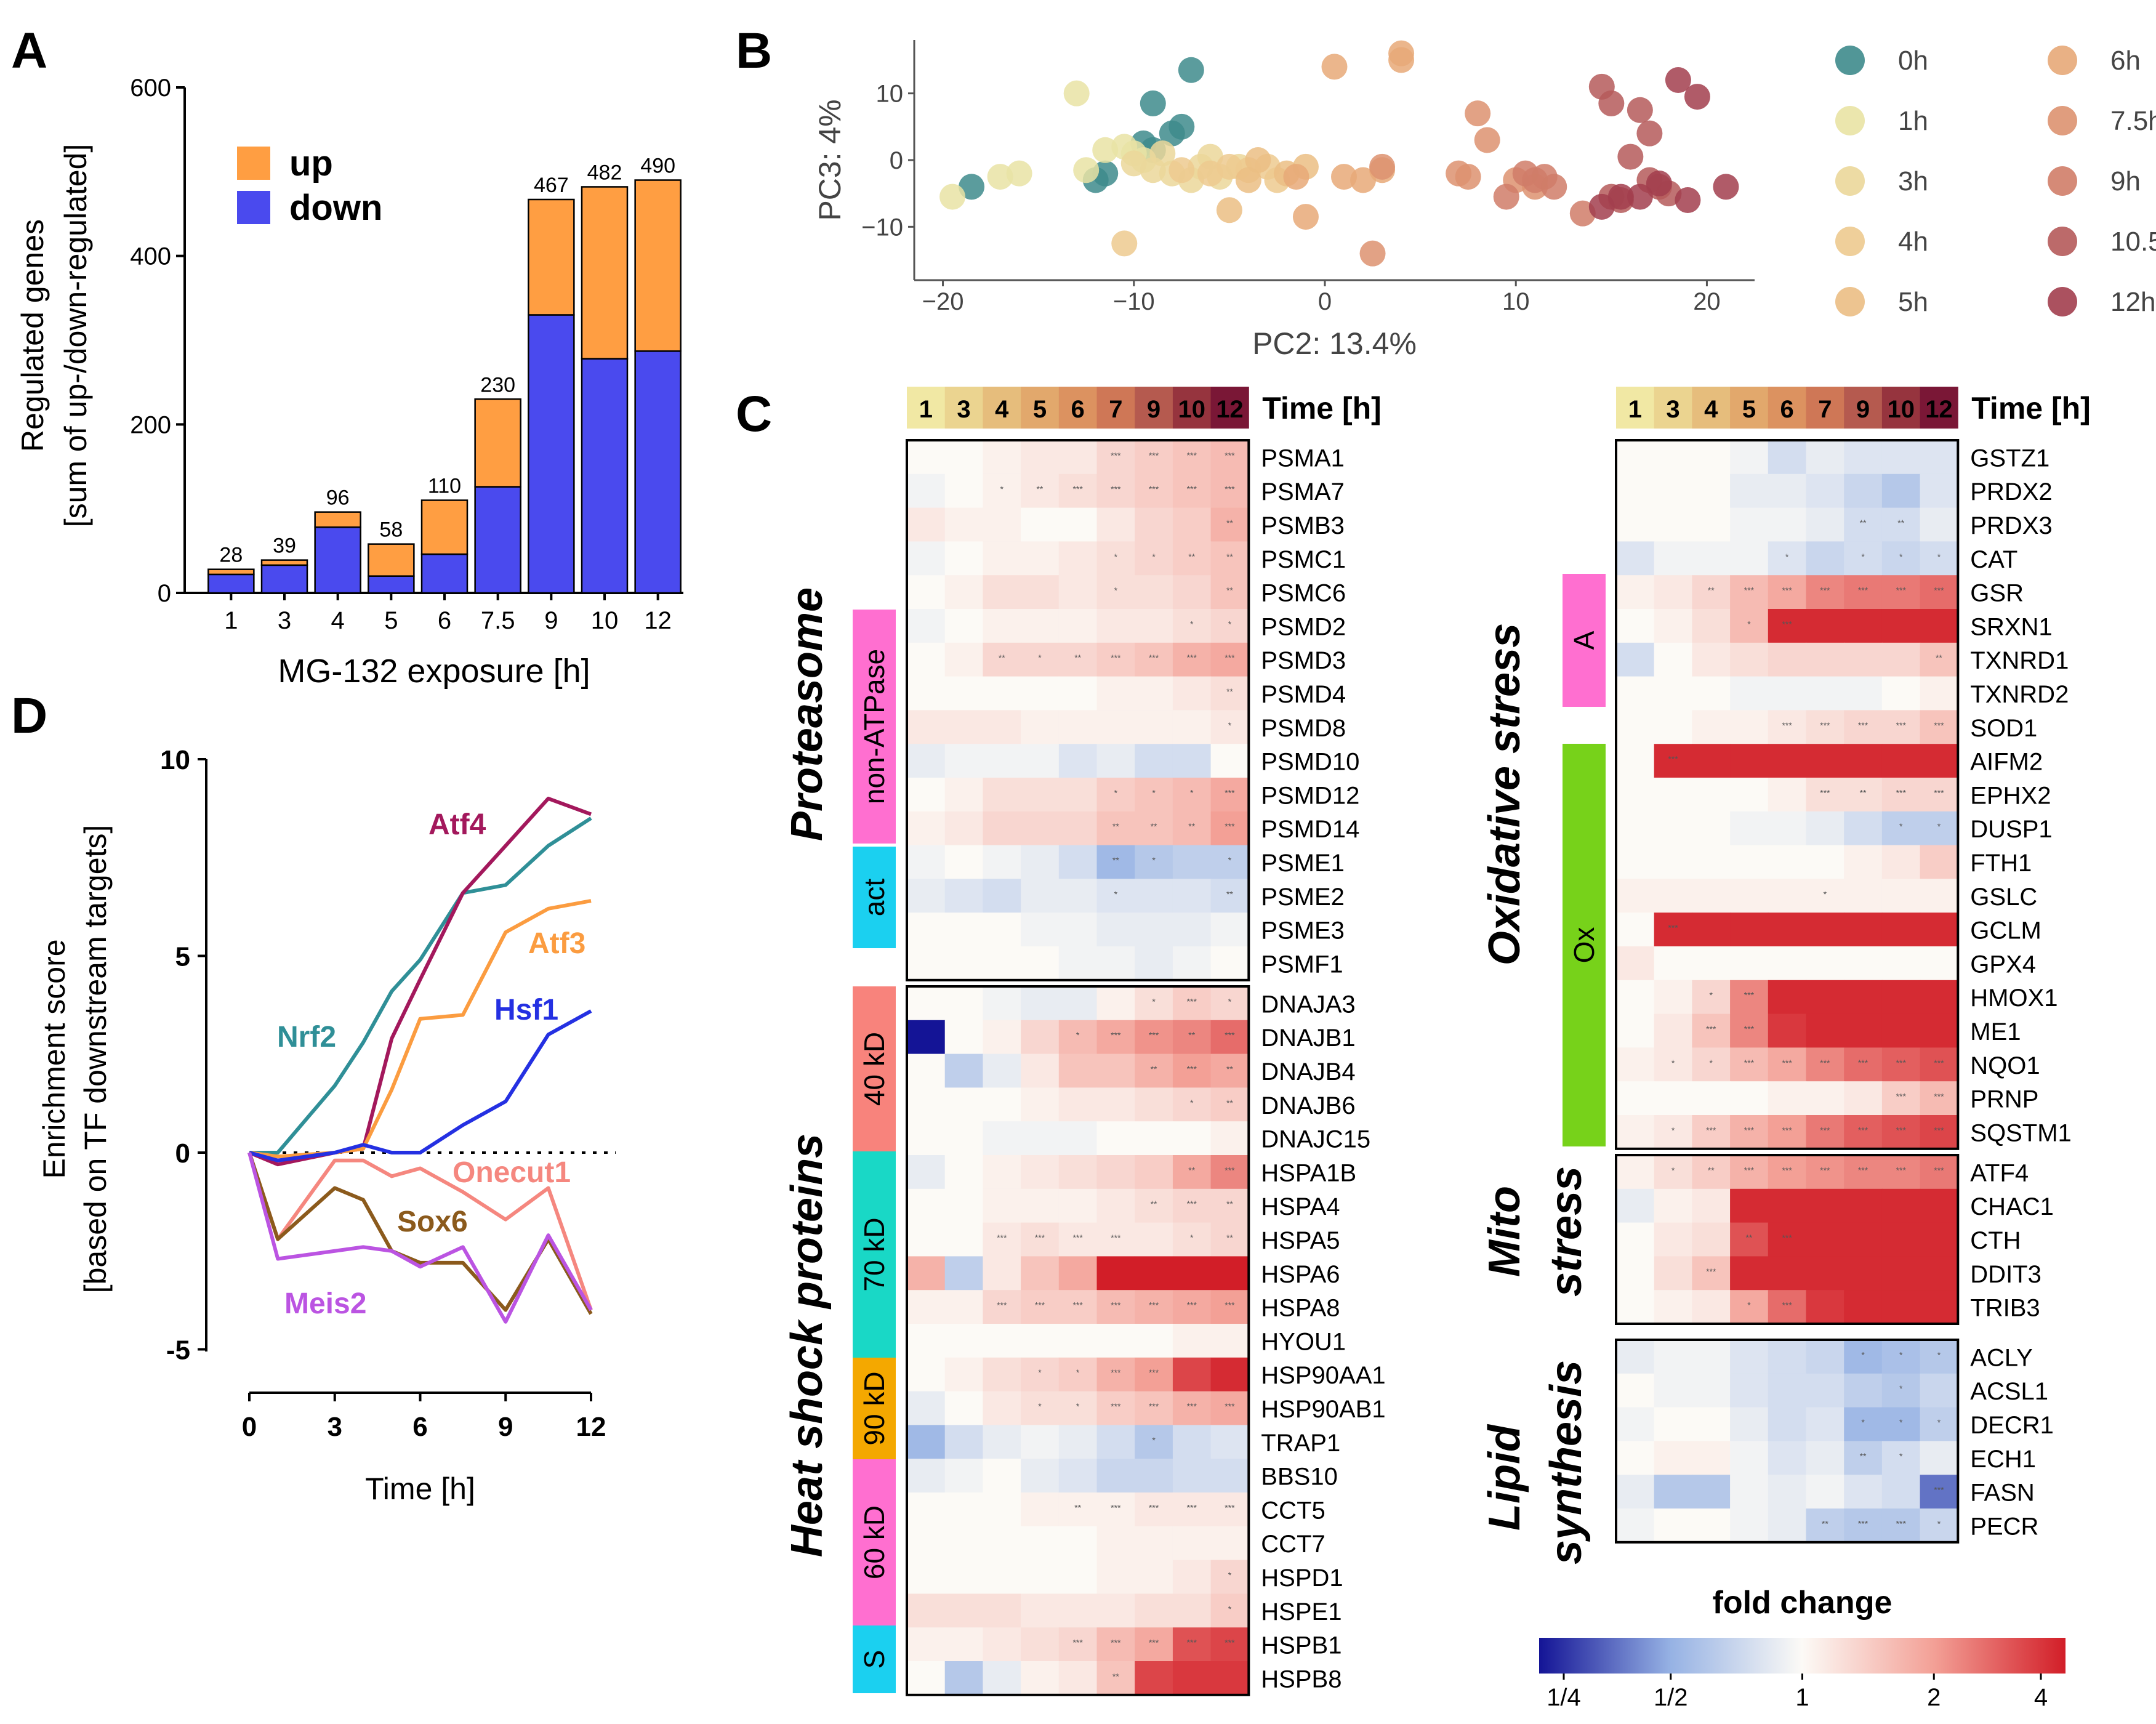 The width and height of the screenshot is (2156, 1724). Describe the element at coordinates (420, 985) in the screenshot. I see `line-nrf2` at that location.